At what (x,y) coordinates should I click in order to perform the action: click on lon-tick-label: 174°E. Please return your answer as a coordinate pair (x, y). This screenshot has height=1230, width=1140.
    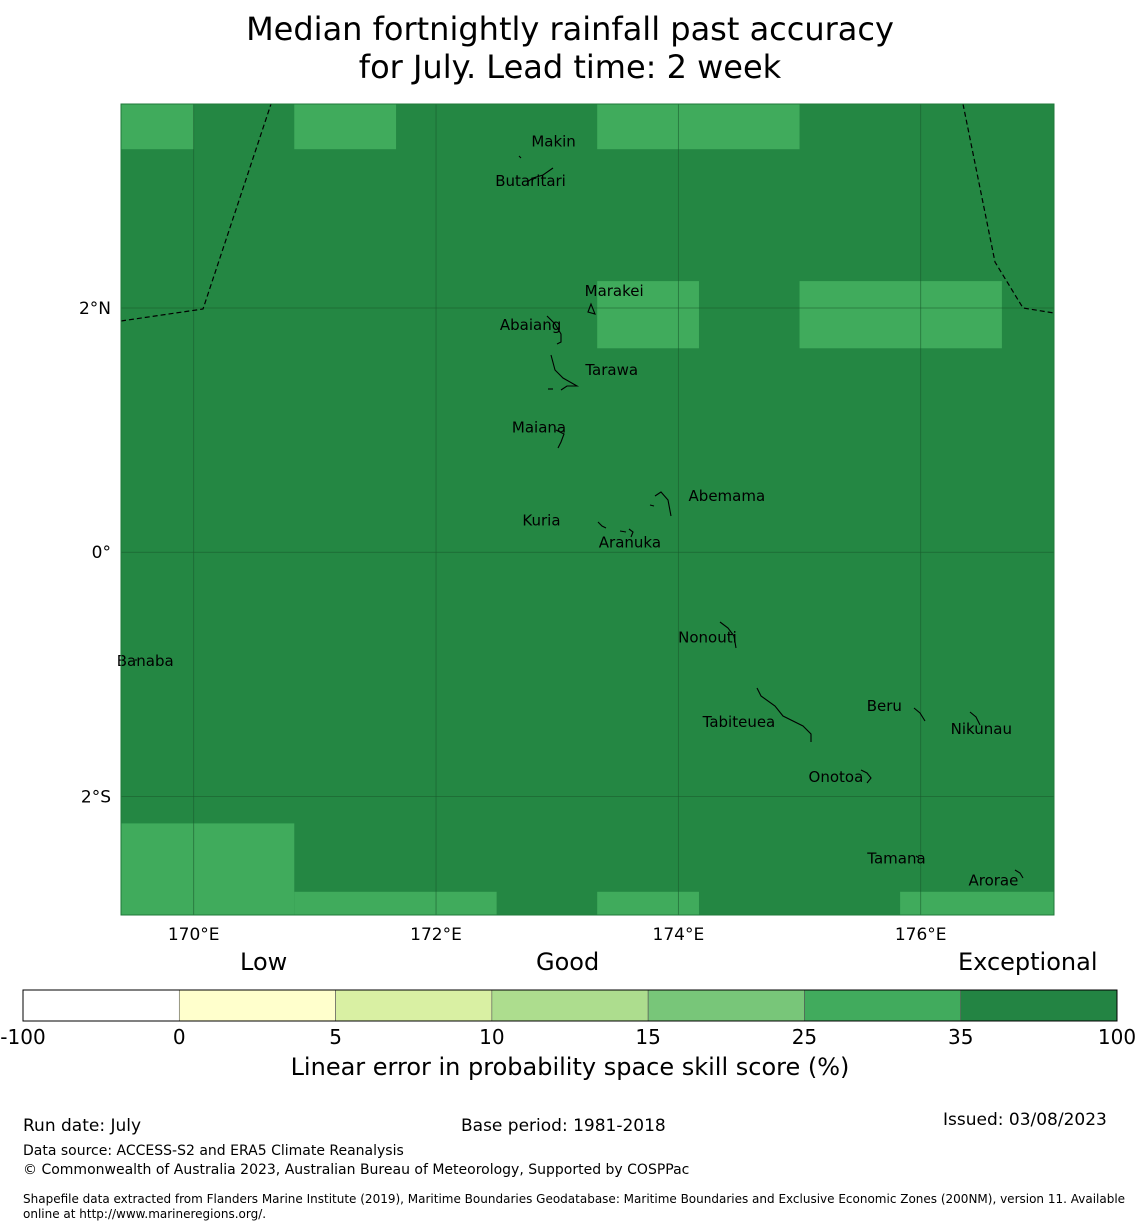
    Looking at the image, I should click on (679, 935).